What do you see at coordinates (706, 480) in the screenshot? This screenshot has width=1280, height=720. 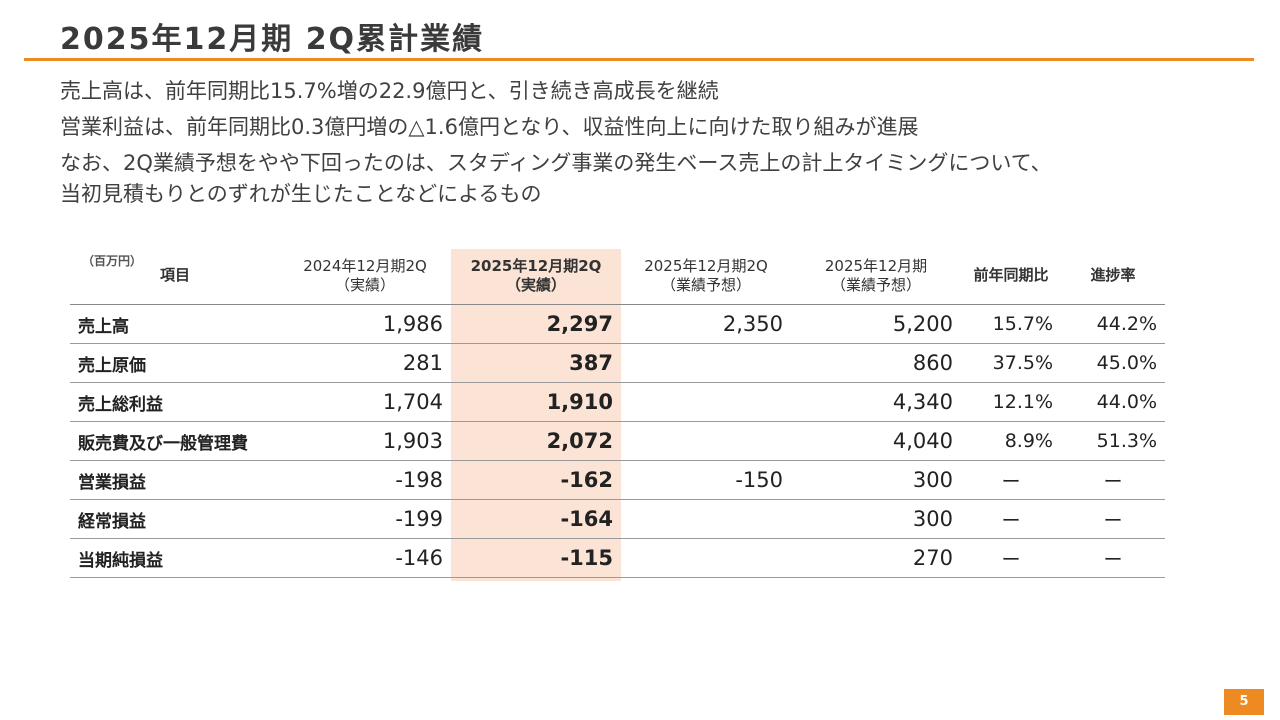 I see `cell-fy2025-2q-forecast: -150` at bounding box center [706, 480].